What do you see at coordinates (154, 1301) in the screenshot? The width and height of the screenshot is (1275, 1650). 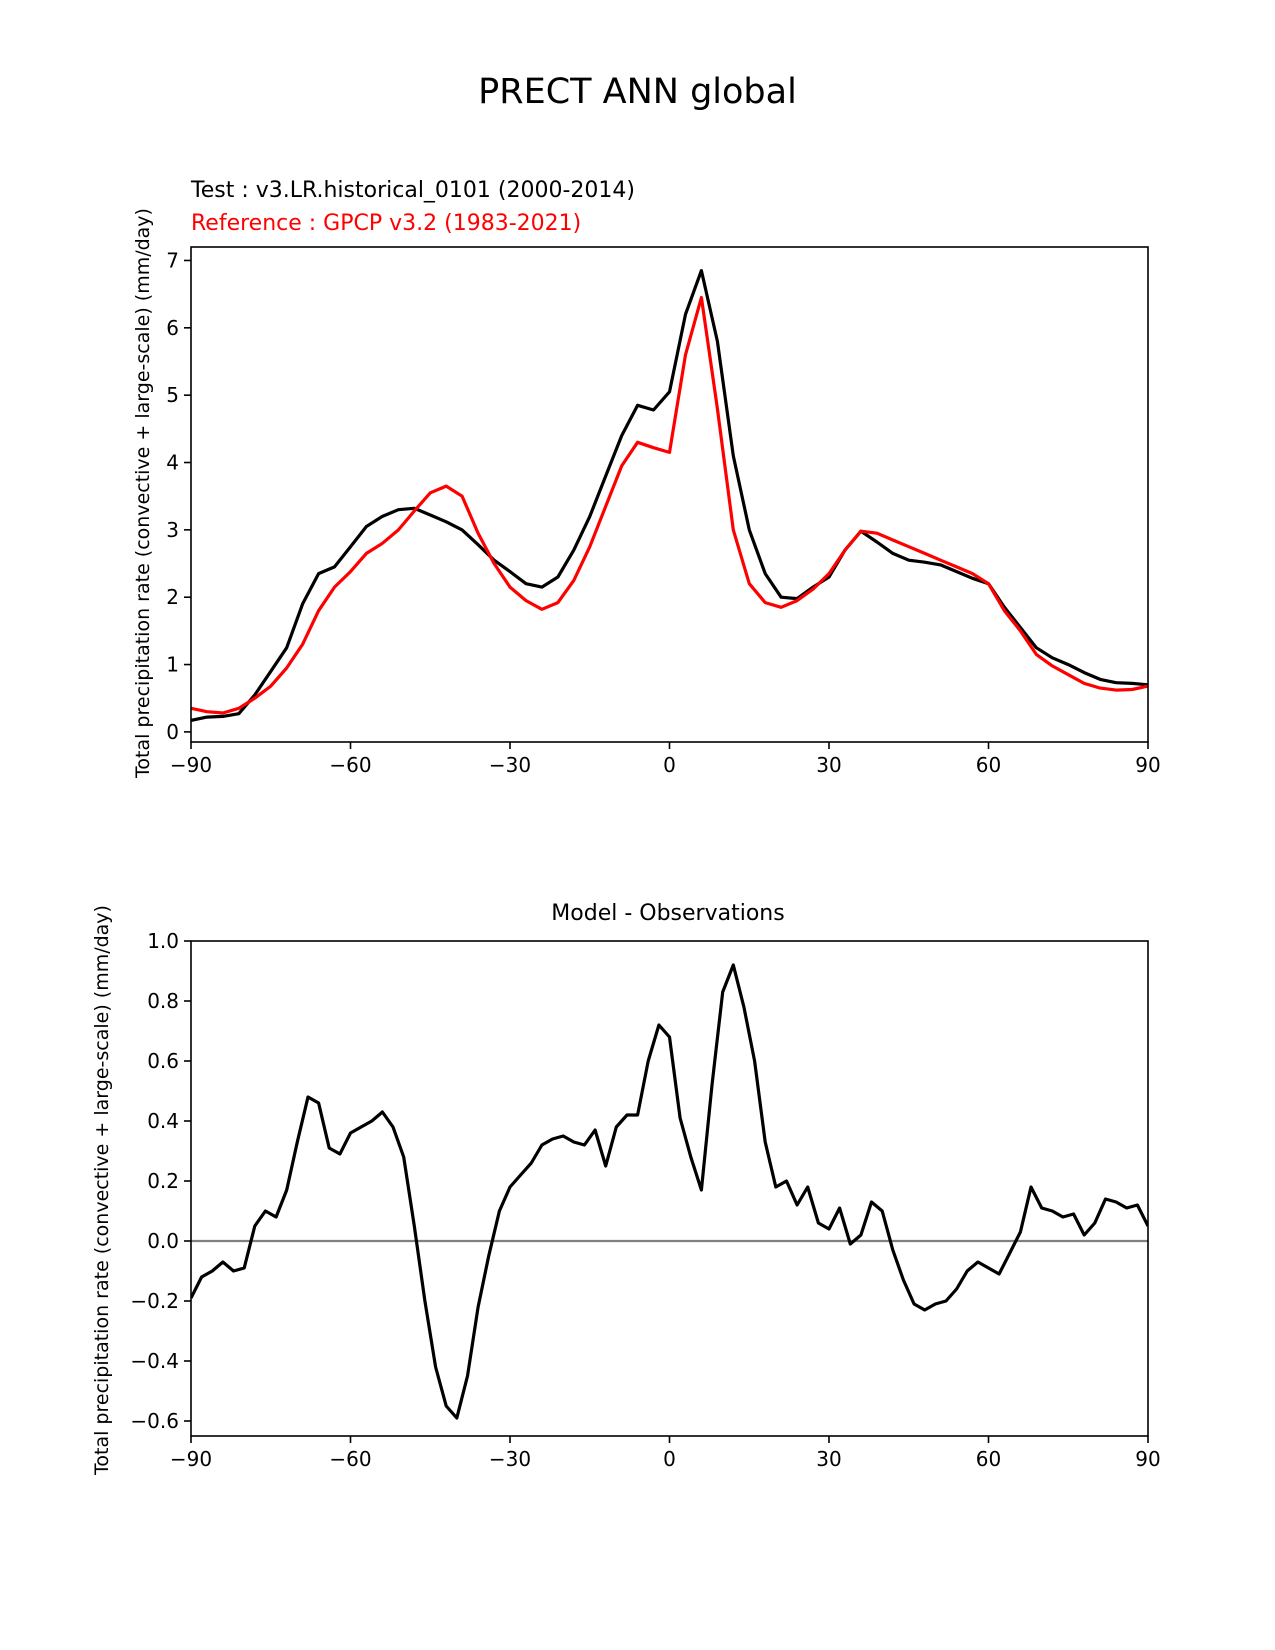 I see `y-tick-label: −0.2` at bounding box center [154, 1301].